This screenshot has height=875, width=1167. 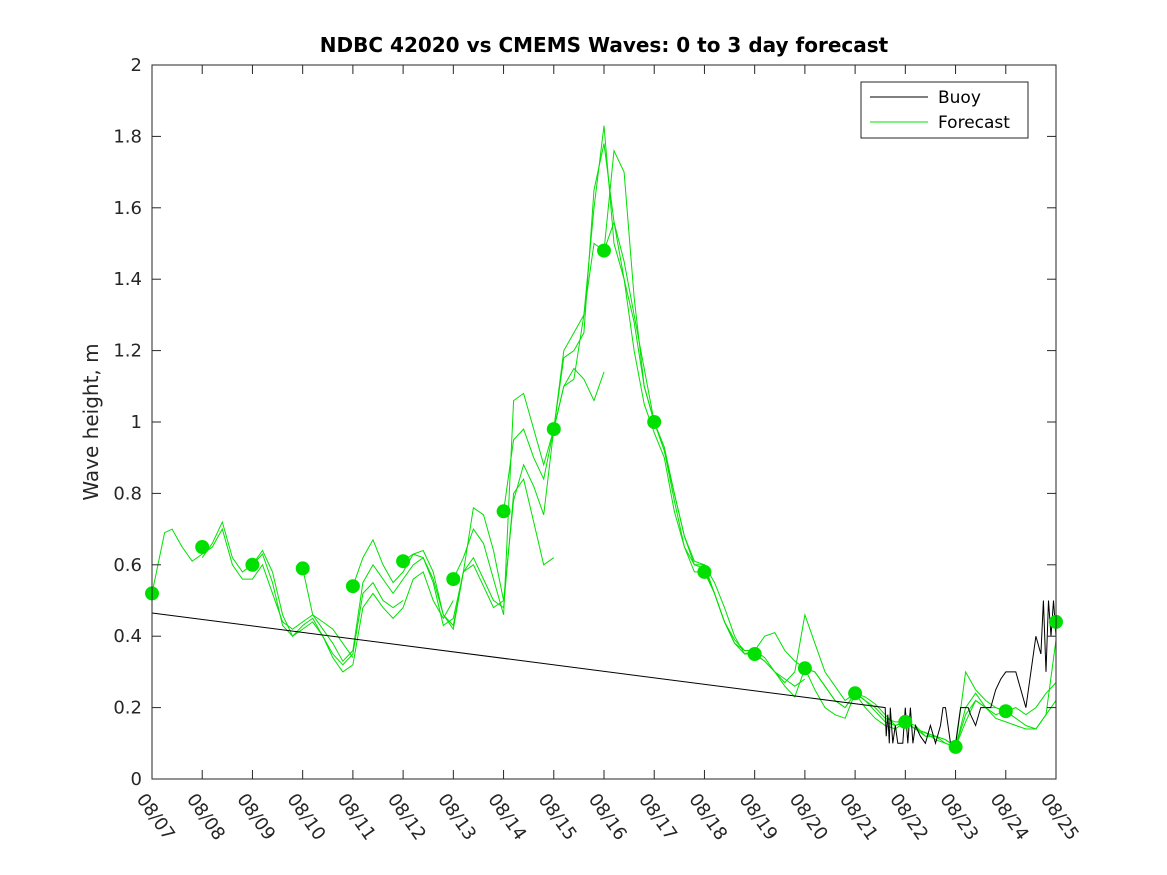 I want to click on y-tick-label-9: 1.8, so click(x=127, y=136).